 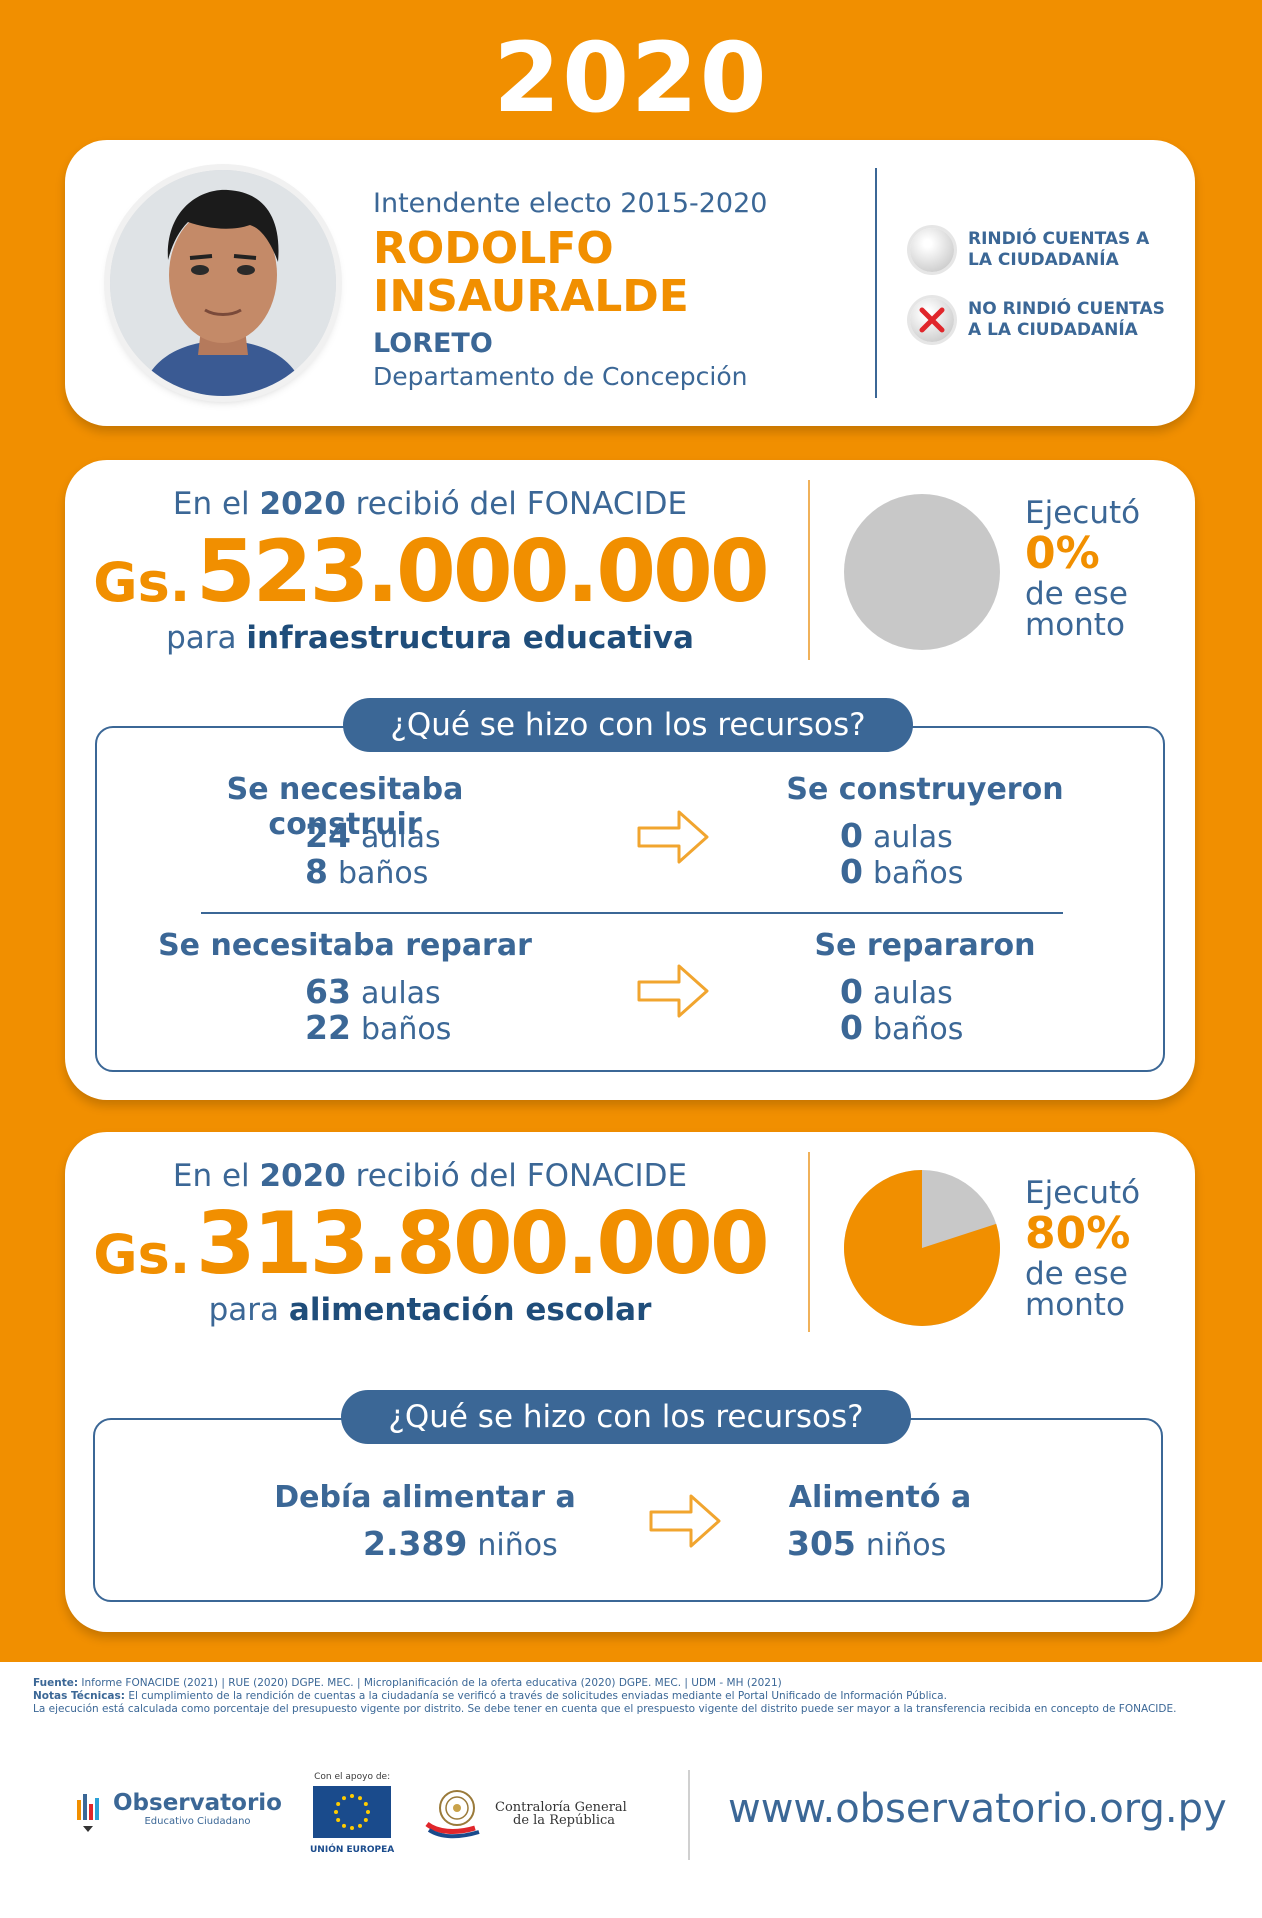 I want to click on mayor-first-name: RODOLFO, so click(x=493, y=248).